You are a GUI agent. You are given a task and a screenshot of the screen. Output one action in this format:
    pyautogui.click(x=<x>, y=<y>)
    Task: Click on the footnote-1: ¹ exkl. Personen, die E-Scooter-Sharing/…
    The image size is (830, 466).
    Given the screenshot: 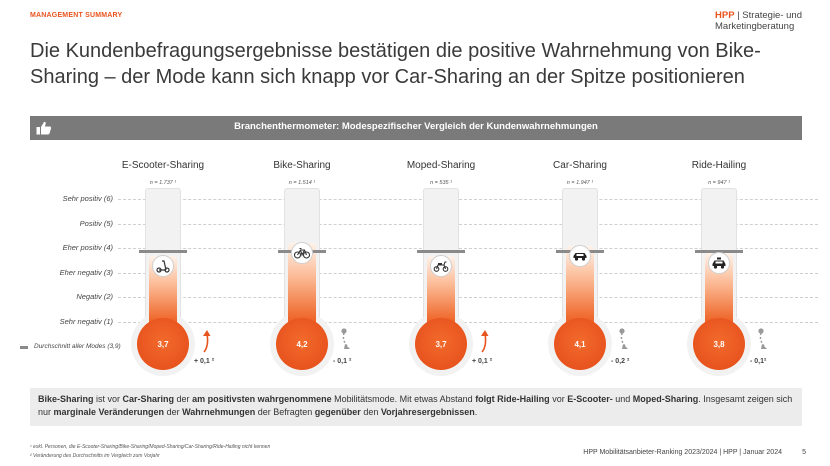 What is the action you would take?
    pyautogui.click(x=150, y=447)
    